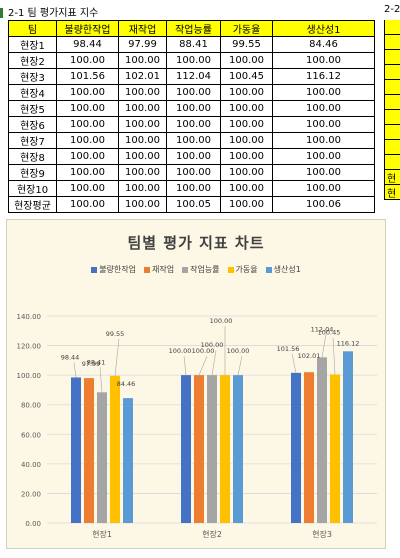 Image resolution: width=400 pixels, height=558 pixels. Describe the element at coordinates (32, 60) in the screenshot. I see `row-team-cell: 현장2` at that location.